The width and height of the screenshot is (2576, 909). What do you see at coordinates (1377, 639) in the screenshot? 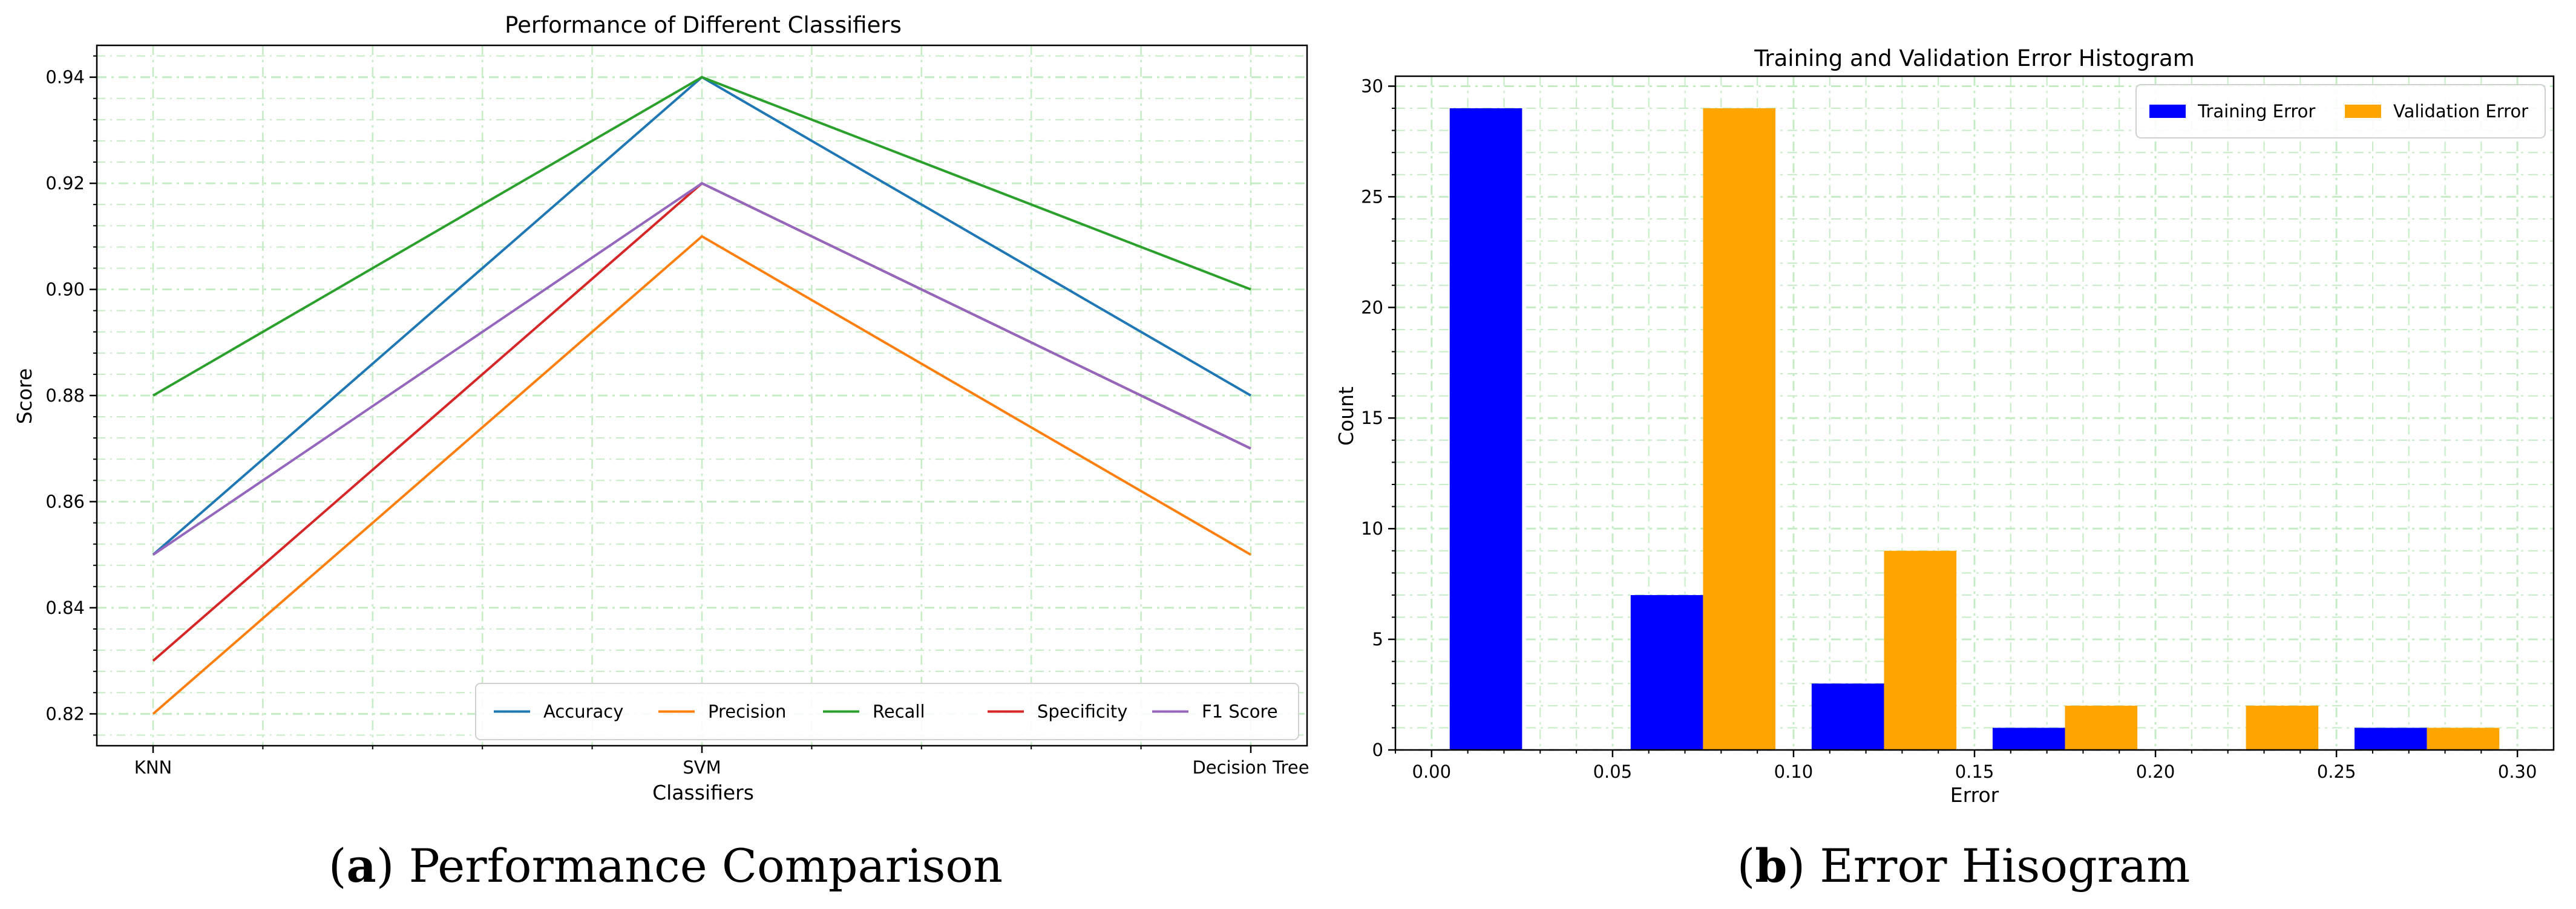
I see `y-tick-label: 5` at bounding box center [1377, 639].